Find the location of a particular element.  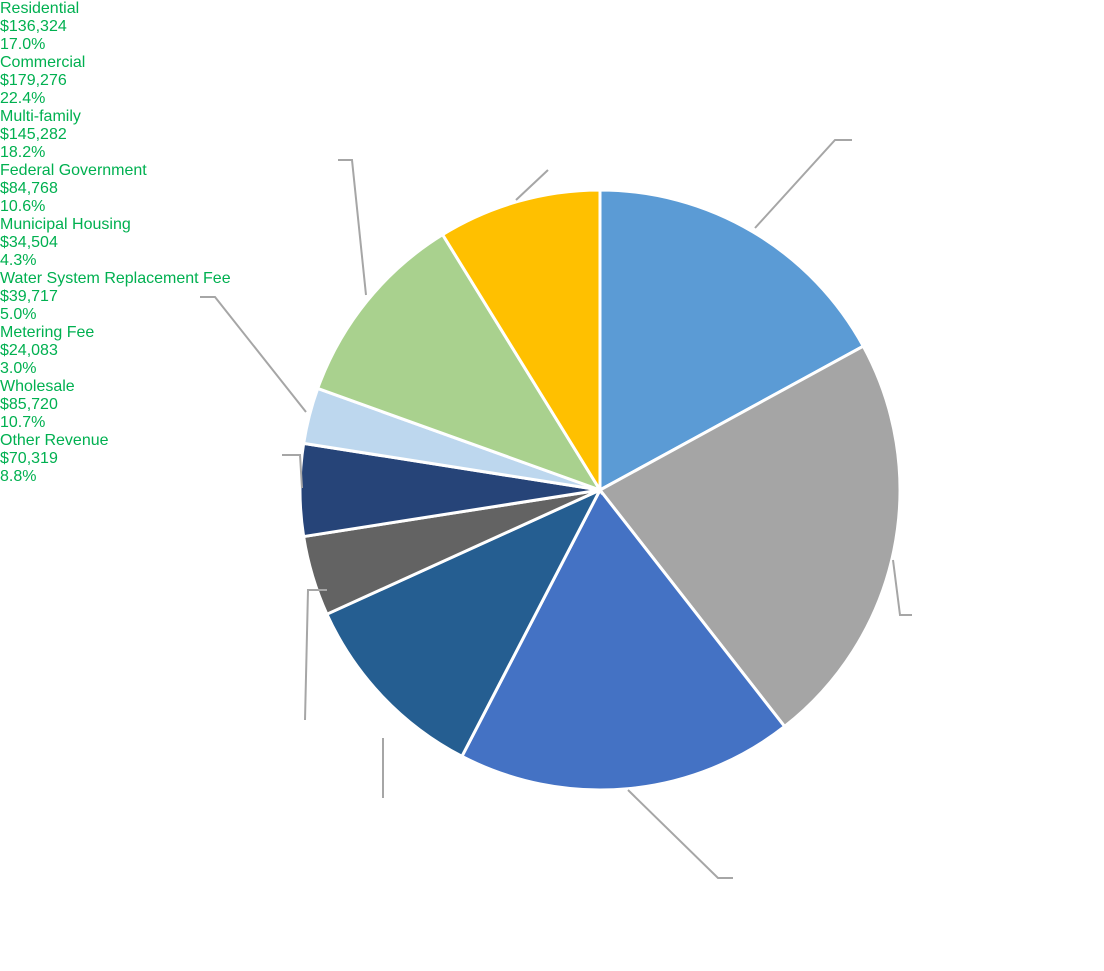

data-label: Federal Government $84,768 10.6% is located at coordinates (115, 189).